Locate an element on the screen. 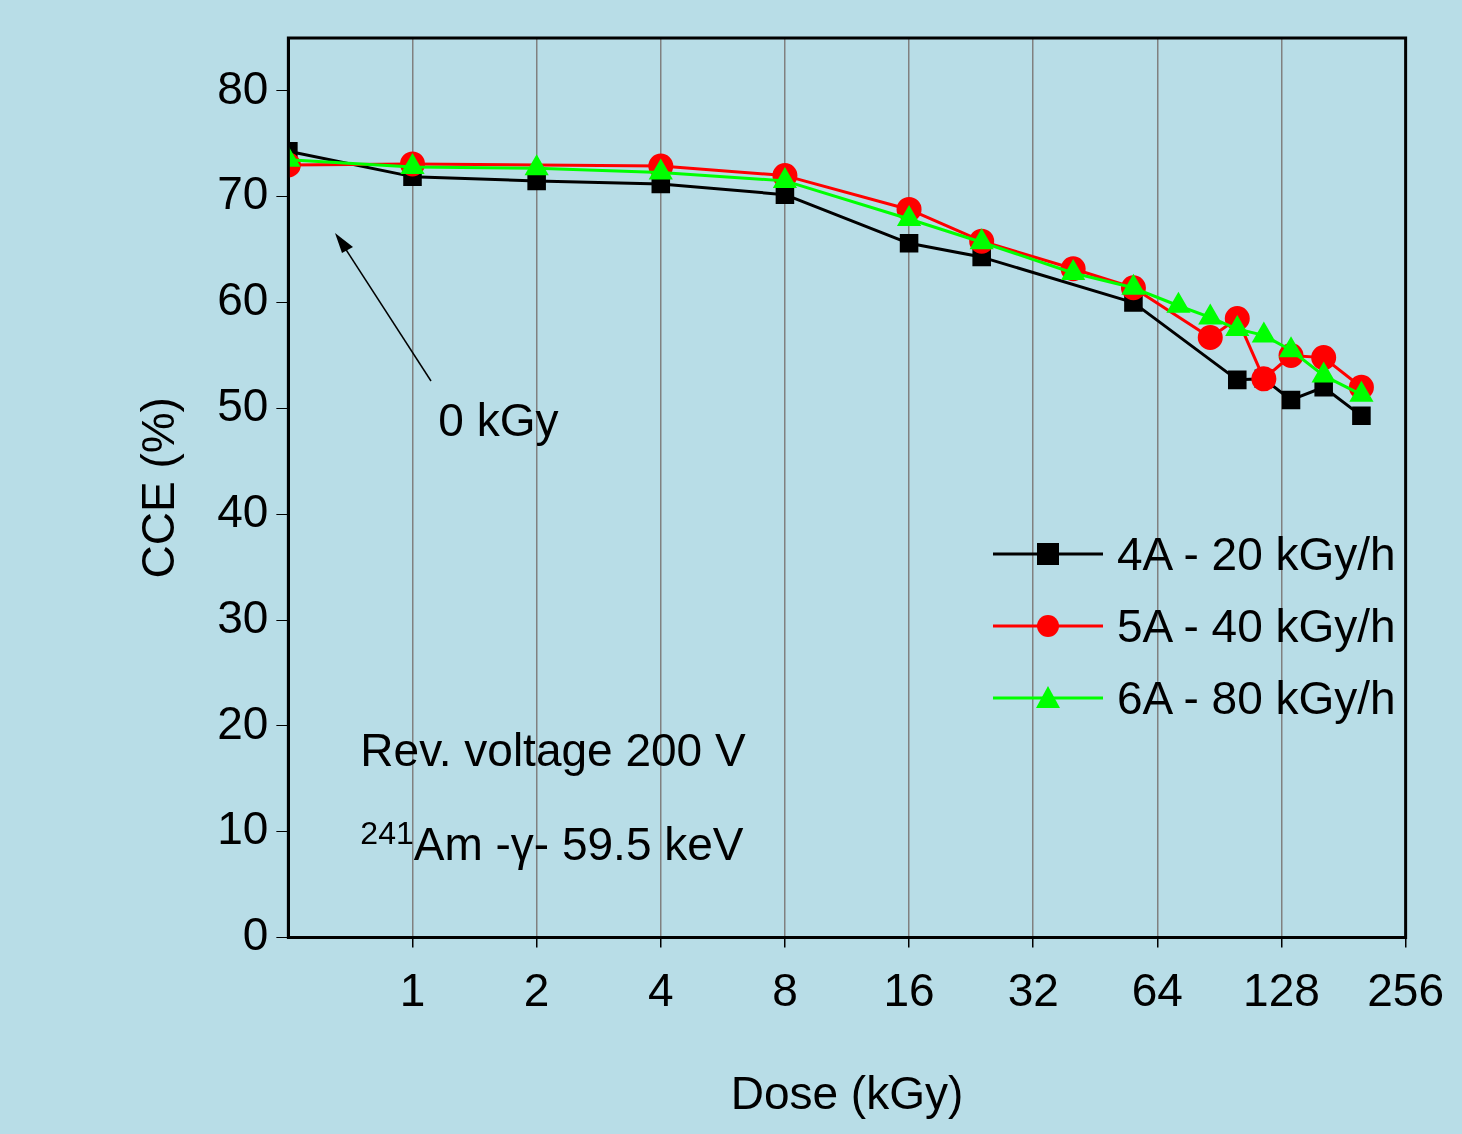  x-tick-label: 16 is located at coordinates (909, 989).